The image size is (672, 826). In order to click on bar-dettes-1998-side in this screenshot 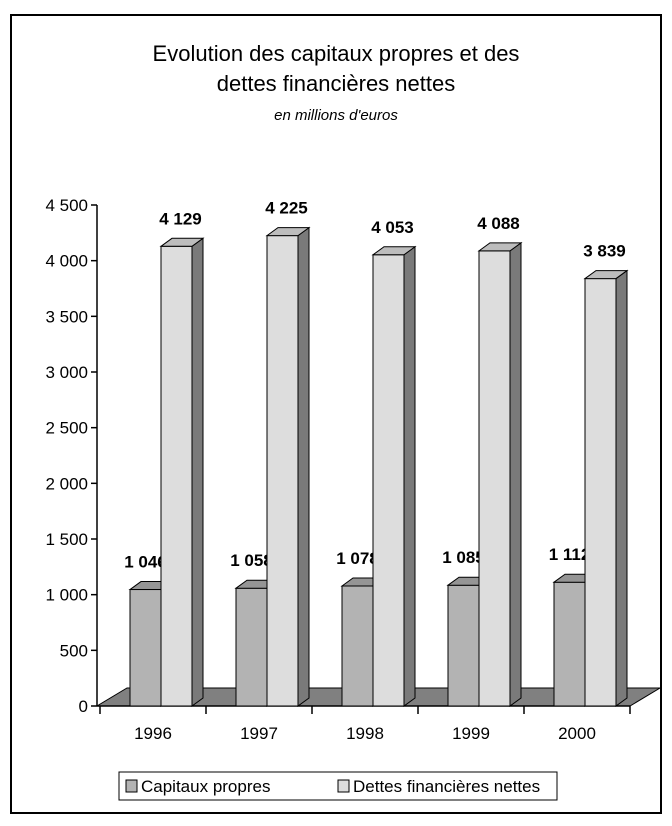, I will do `click(409, 476)`.